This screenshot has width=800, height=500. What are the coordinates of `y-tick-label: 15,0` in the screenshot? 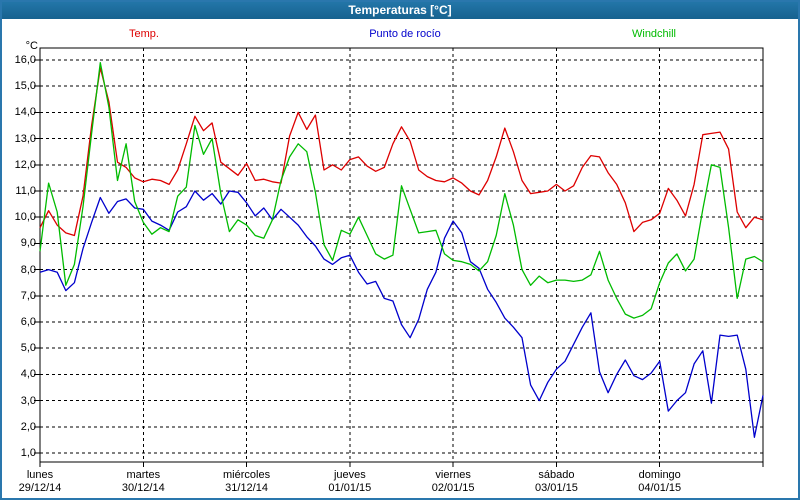 It's located at (25, 86).